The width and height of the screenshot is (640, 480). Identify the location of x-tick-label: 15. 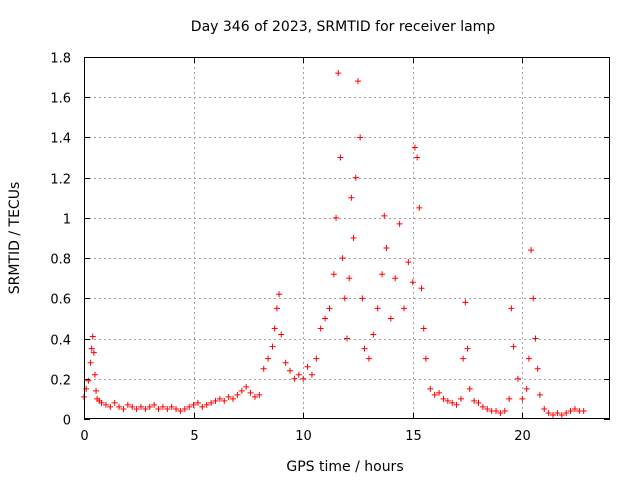
(413, 436).